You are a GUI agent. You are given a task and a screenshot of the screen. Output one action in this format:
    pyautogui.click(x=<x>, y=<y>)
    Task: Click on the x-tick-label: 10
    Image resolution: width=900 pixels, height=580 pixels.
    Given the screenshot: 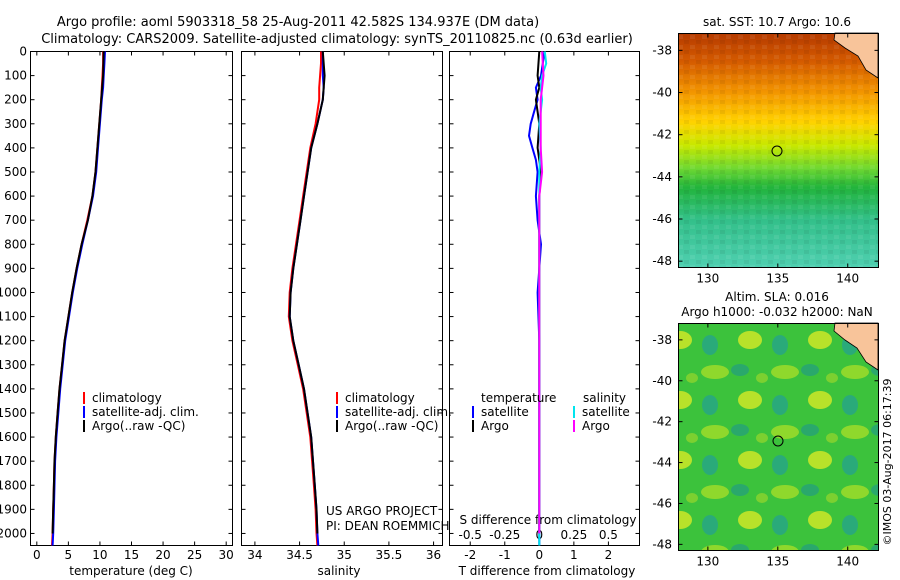 What is the action you would take?
    pyautogui.click(x=99, y=555)
    